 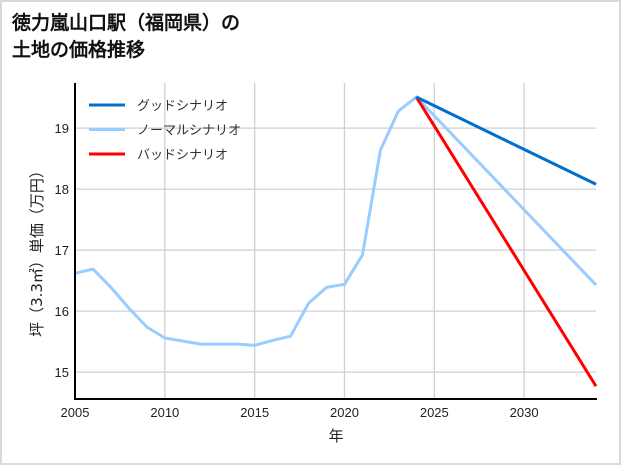 What do you see at coordinates (79, 50) in the screenshot?
I see `chart-title-line2: 土地の価格推移` at bounding box center [79, 50].